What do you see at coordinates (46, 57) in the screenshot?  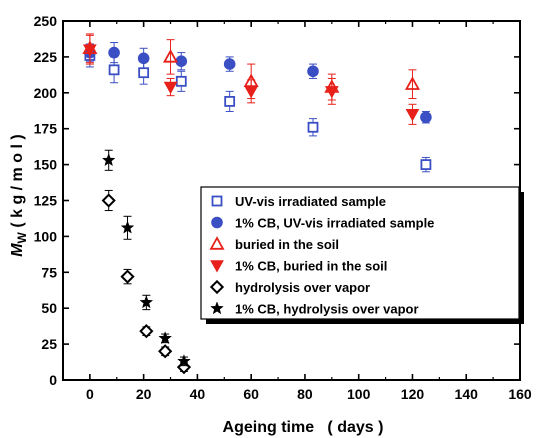 I see `y-tick-label: 225` at bounding box center [46, 57].